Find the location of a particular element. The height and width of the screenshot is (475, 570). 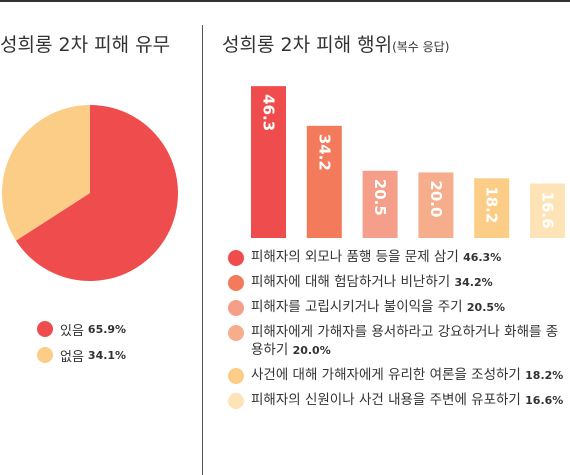

bar-value-label-2: 34.2 is located at coordinates (324, 152).